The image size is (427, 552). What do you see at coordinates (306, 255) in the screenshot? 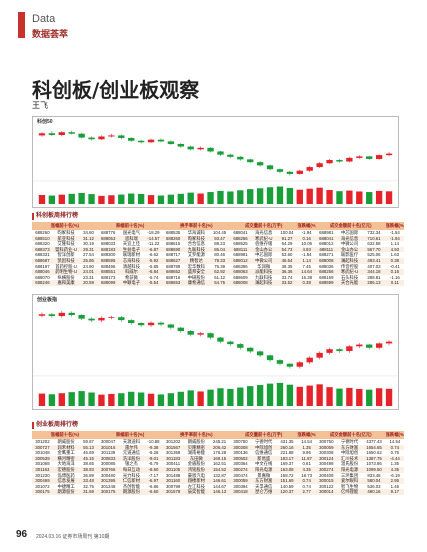
I see `table-cell: -1.54` at bounding box center [306, 255].